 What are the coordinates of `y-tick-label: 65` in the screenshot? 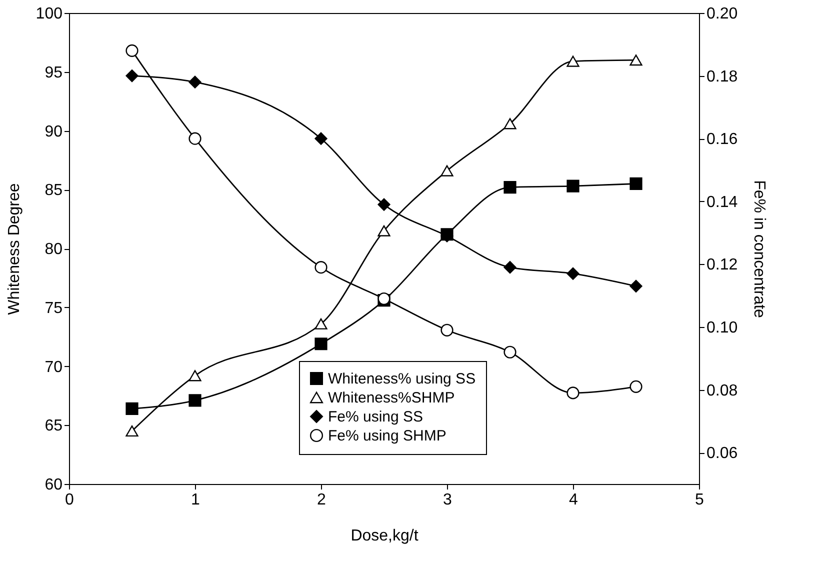 It's located at (53, 426).